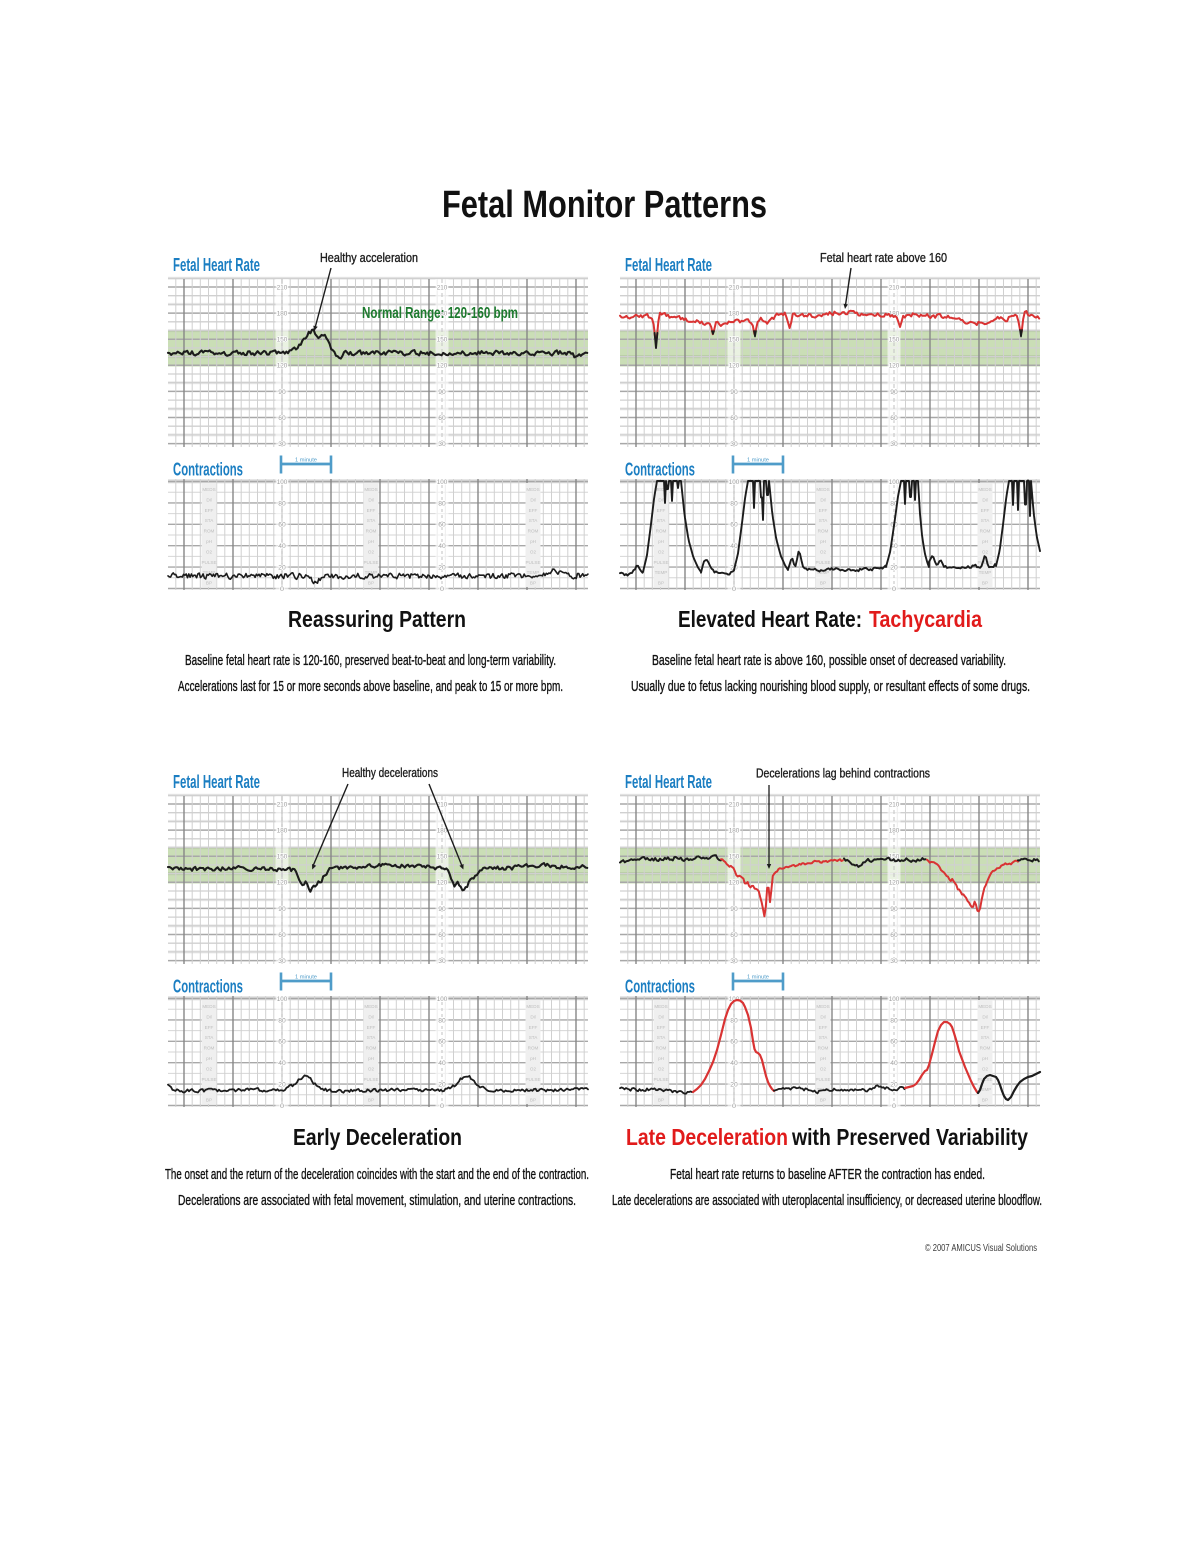 The image size is (1200, 1553). Describe the element at coordinates (660, 470) in the screenshot. I see `svg-text: Contractions` at that location.